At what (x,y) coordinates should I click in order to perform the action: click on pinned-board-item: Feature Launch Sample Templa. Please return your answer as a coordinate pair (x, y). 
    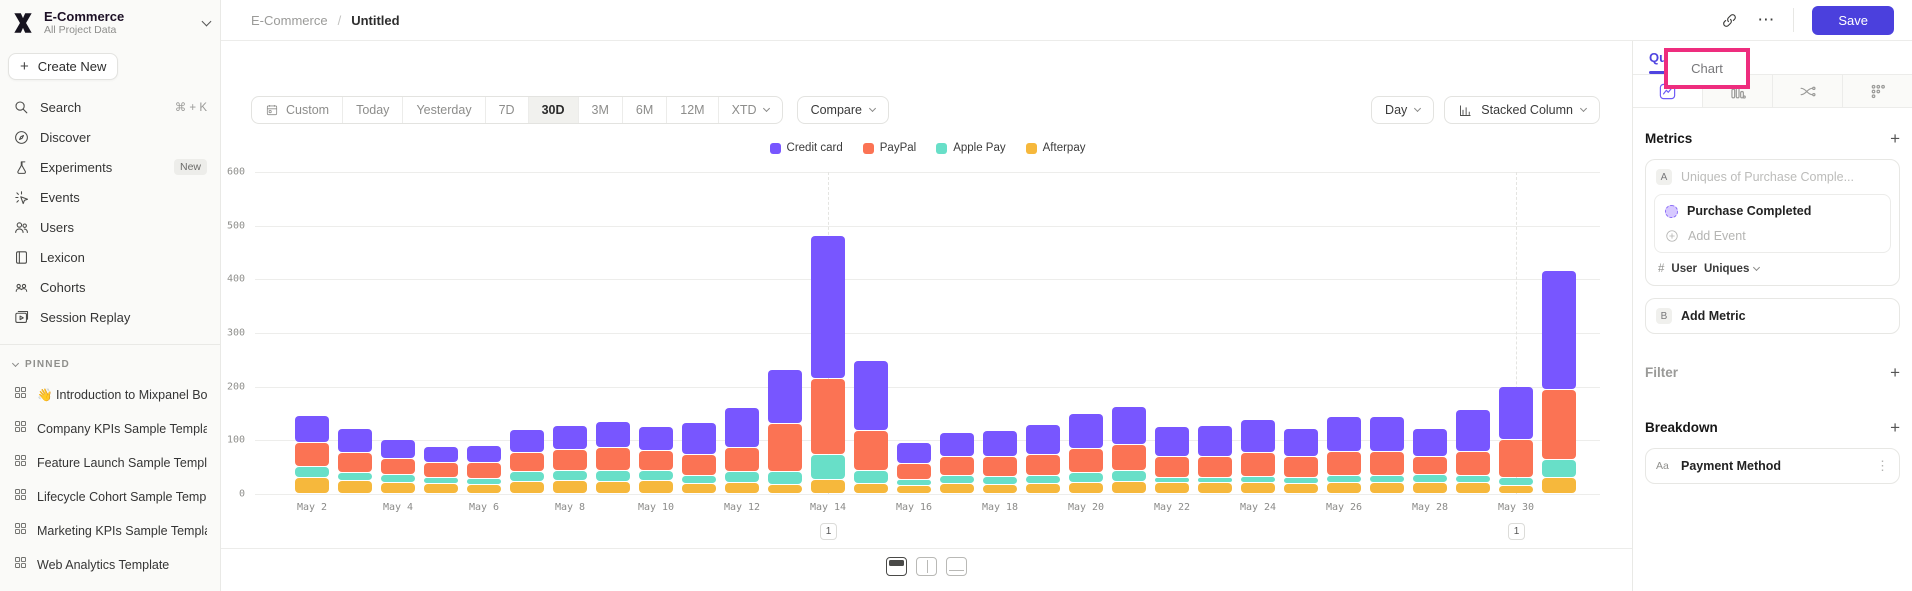
    Looking at the image, I should click on (110, 463).